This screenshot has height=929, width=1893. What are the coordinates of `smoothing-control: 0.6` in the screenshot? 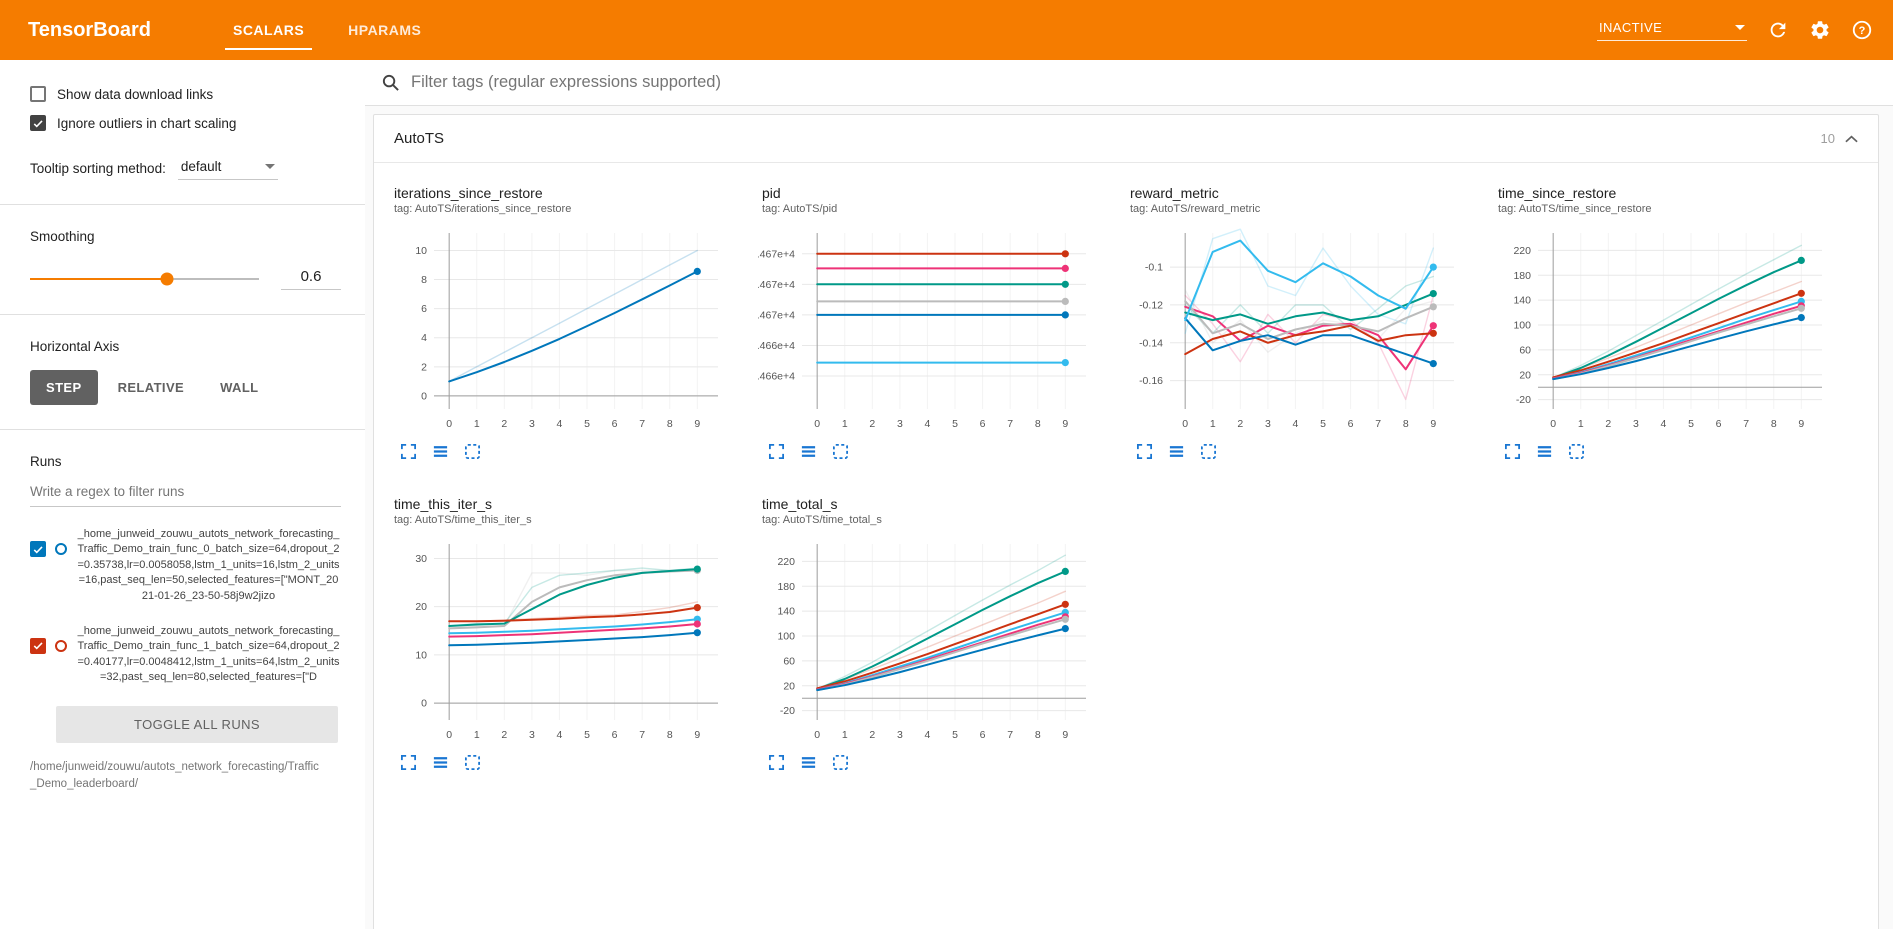 It's located at (185, 279).